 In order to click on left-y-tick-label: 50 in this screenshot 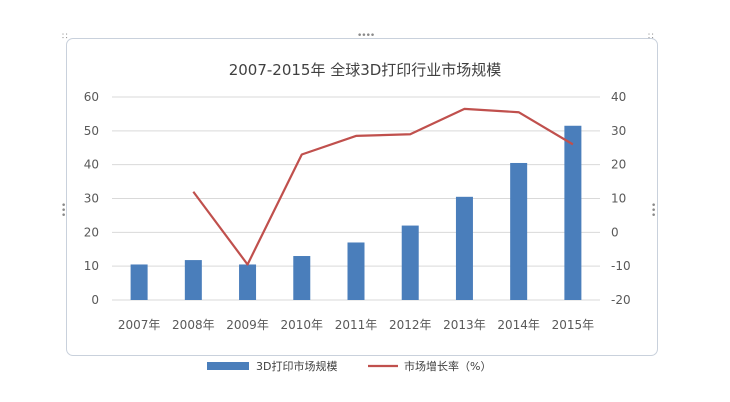, I will do `click(91, 131)`.